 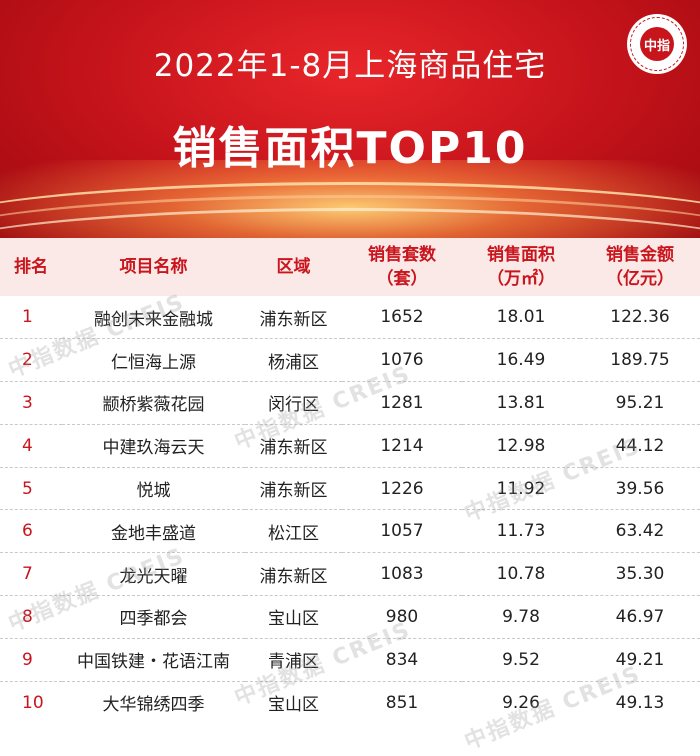 I want to click on amount-cell: 49.21, so click(x=640, y=659).